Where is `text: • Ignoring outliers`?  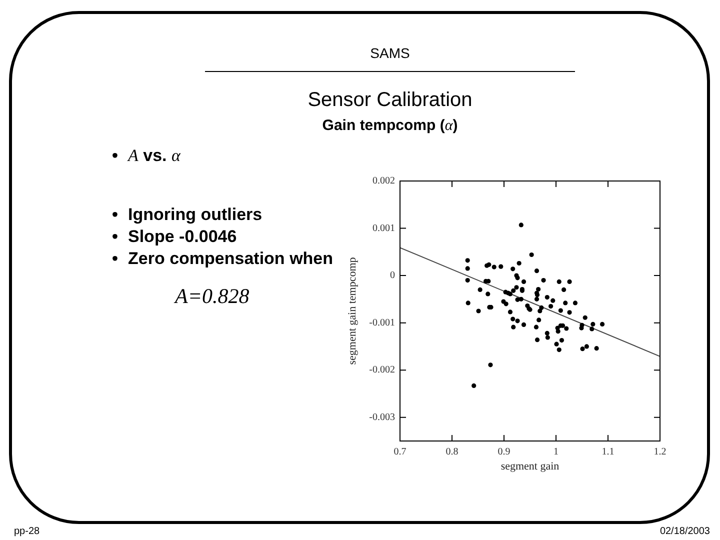
text: • Ignoring outliers is located at coordinates (187, 215).